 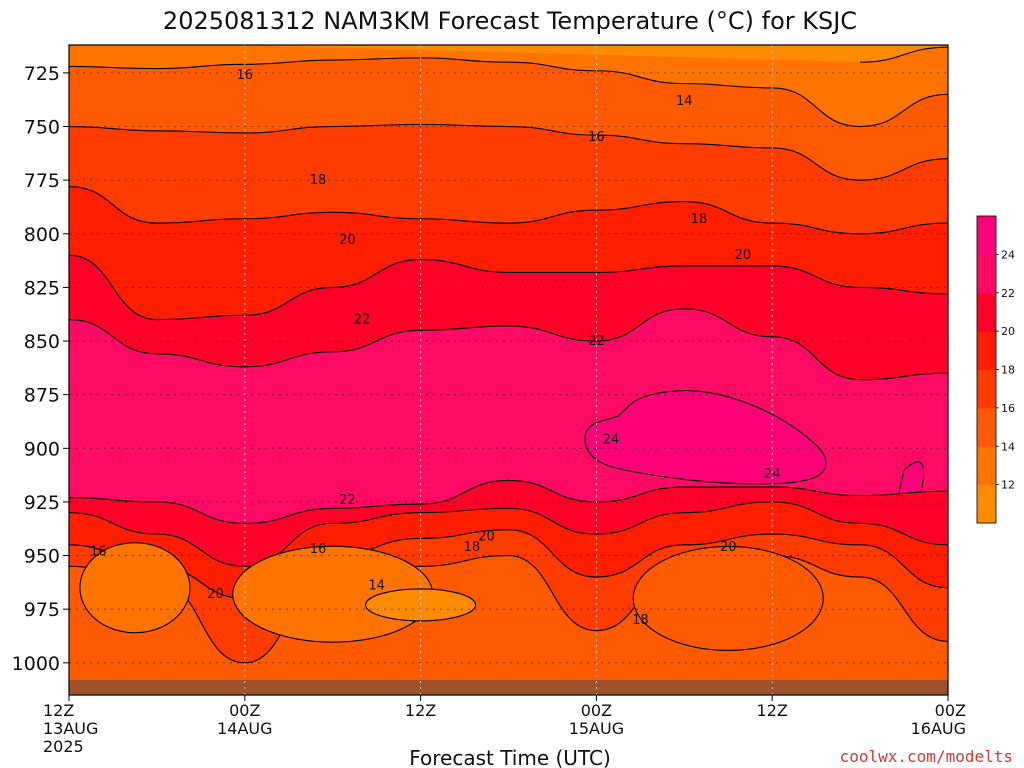 What do you see at coordinates (508, 287) in the screenshot?
I see `isotherm-t20` at bounding box center [508, 287].